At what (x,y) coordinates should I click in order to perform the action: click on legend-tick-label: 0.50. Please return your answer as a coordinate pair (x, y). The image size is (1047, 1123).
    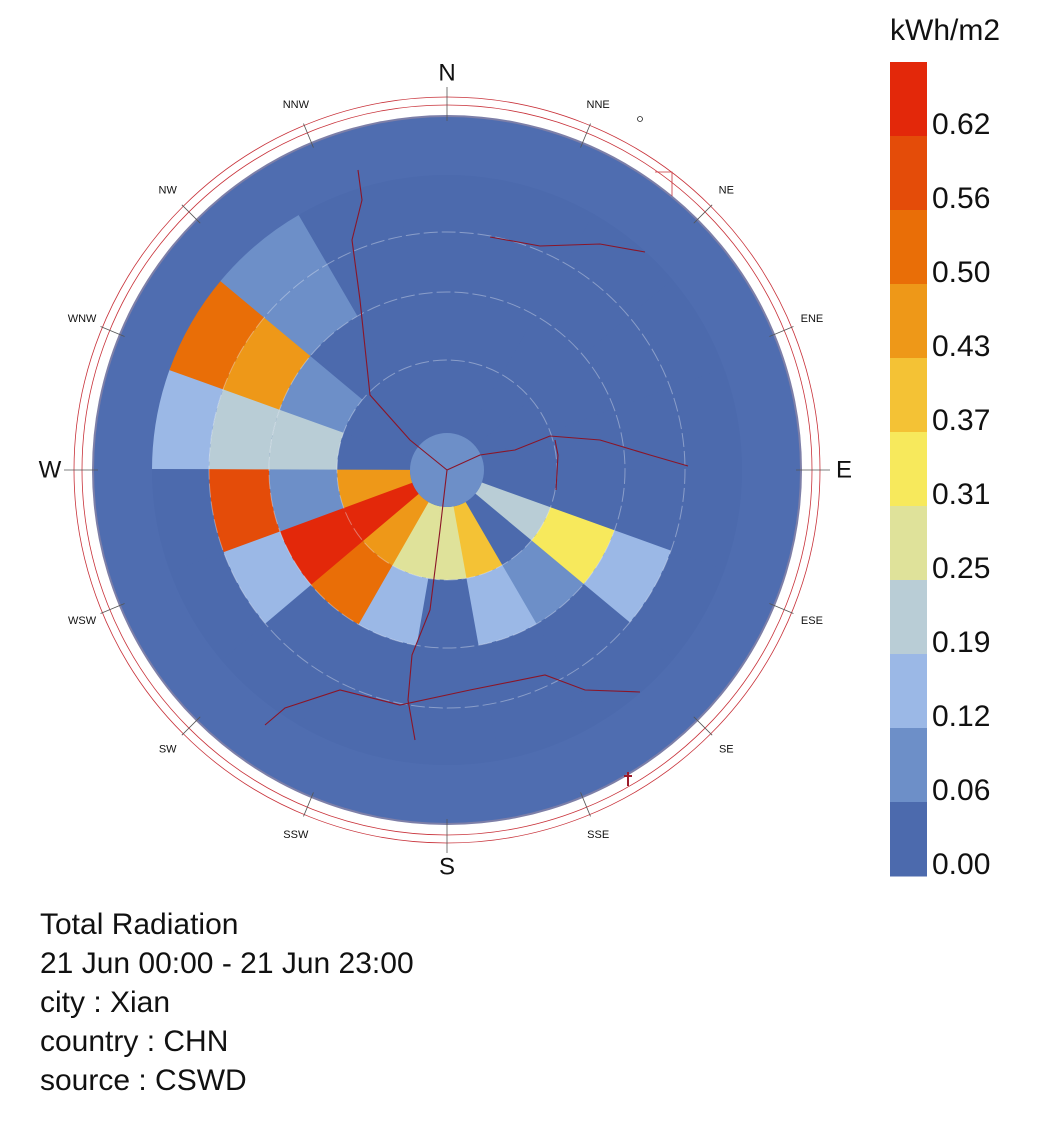
    Looking at the image, I should click on (961, 272).